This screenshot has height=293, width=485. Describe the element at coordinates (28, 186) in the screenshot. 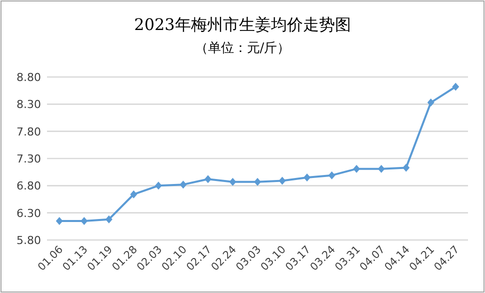

I see `y-tick-label: 6.80` at that location.